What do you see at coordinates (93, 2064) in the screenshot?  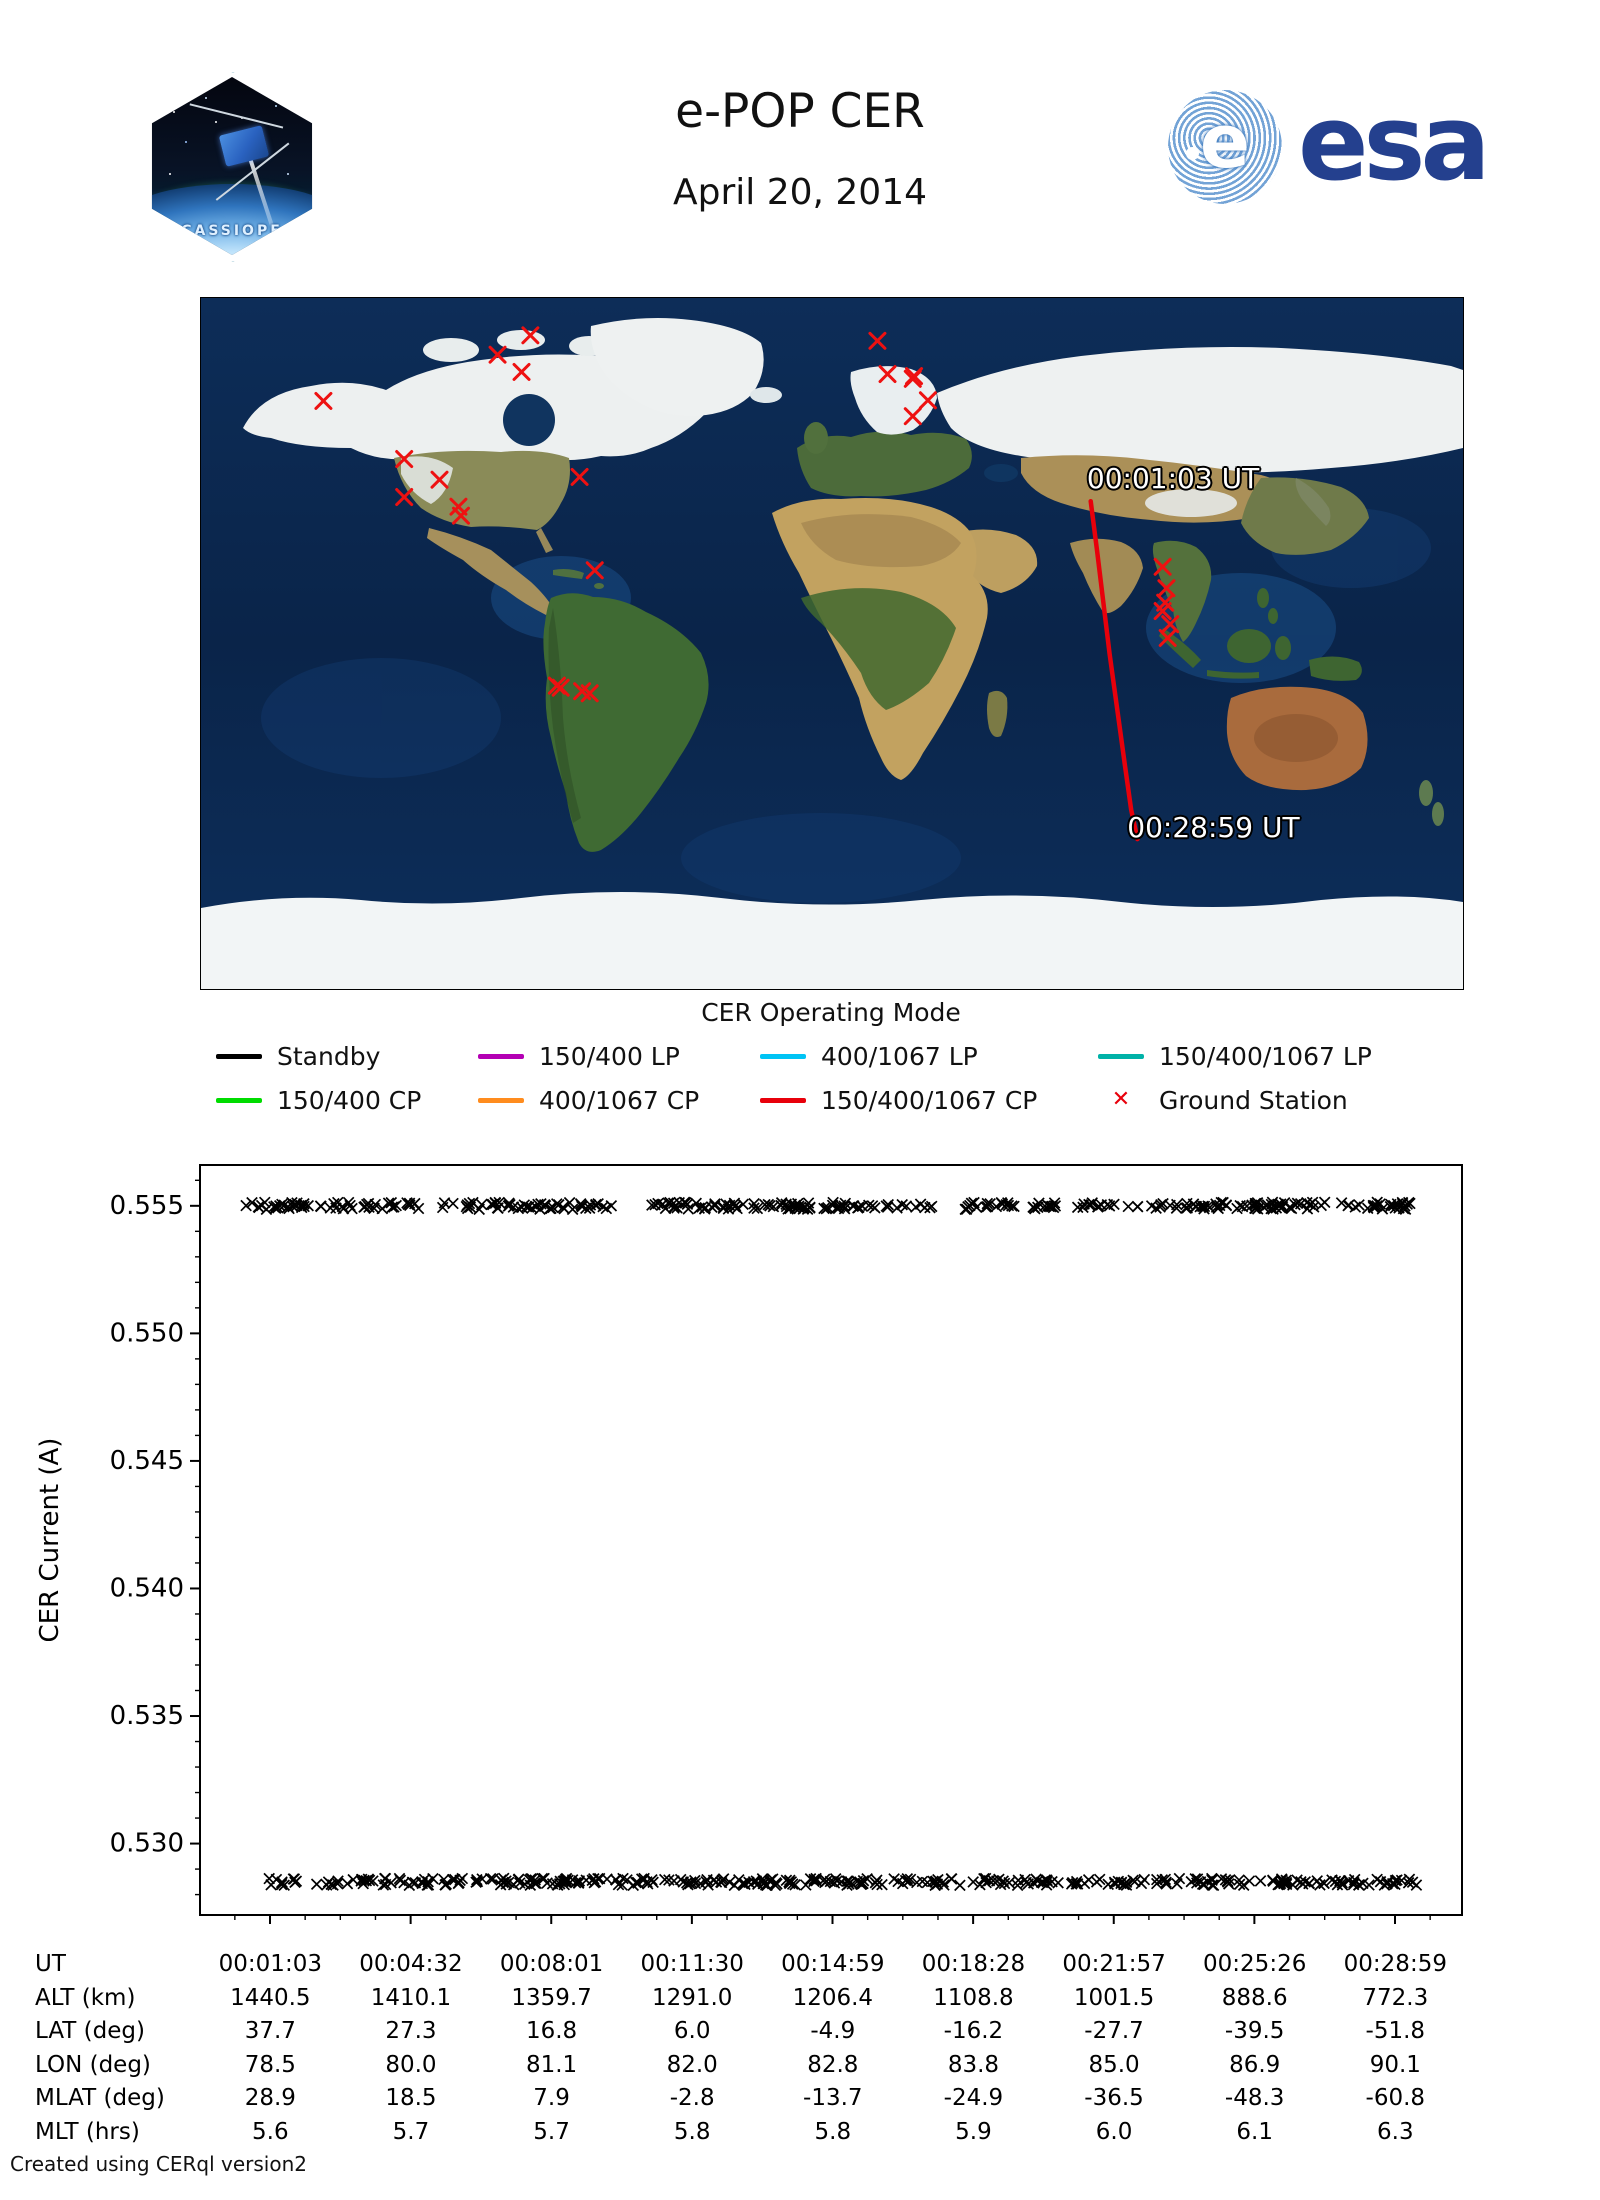 I see `table-row-label: LON (deg)` at bounding box center [93, 2064].